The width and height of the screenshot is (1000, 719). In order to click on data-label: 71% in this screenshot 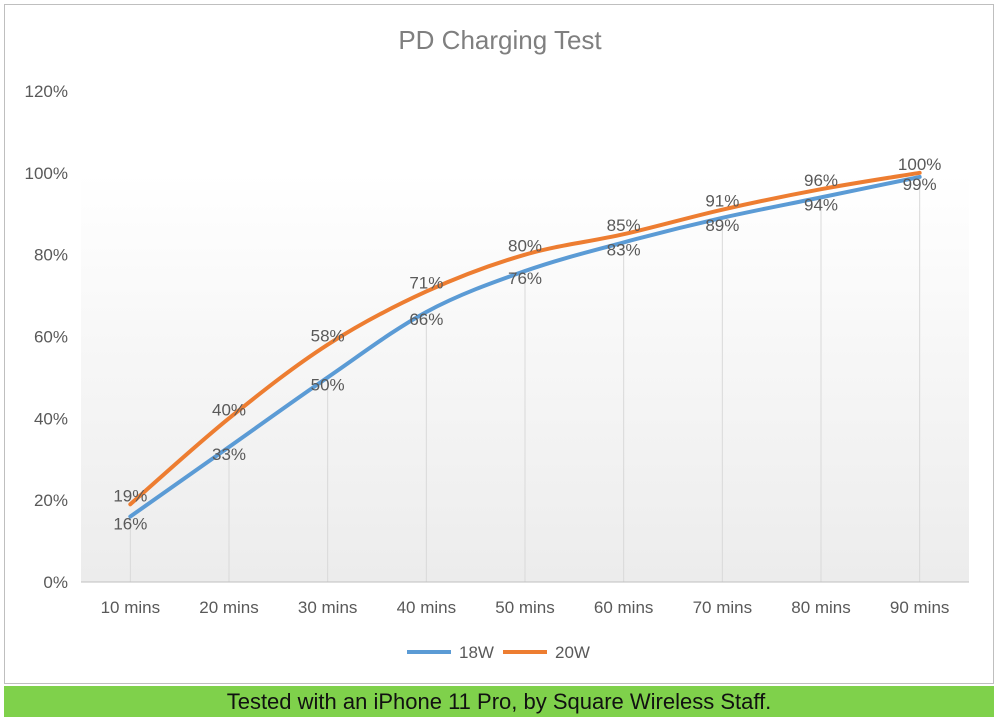, I will do `click(426, 282)`.